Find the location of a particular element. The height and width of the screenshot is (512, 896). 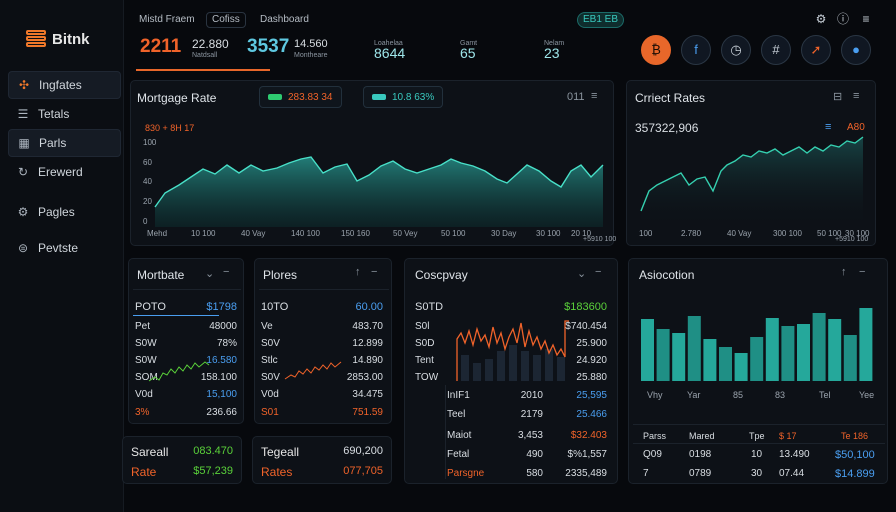

row-value: 751.59 is located at coordinates (367, 412).